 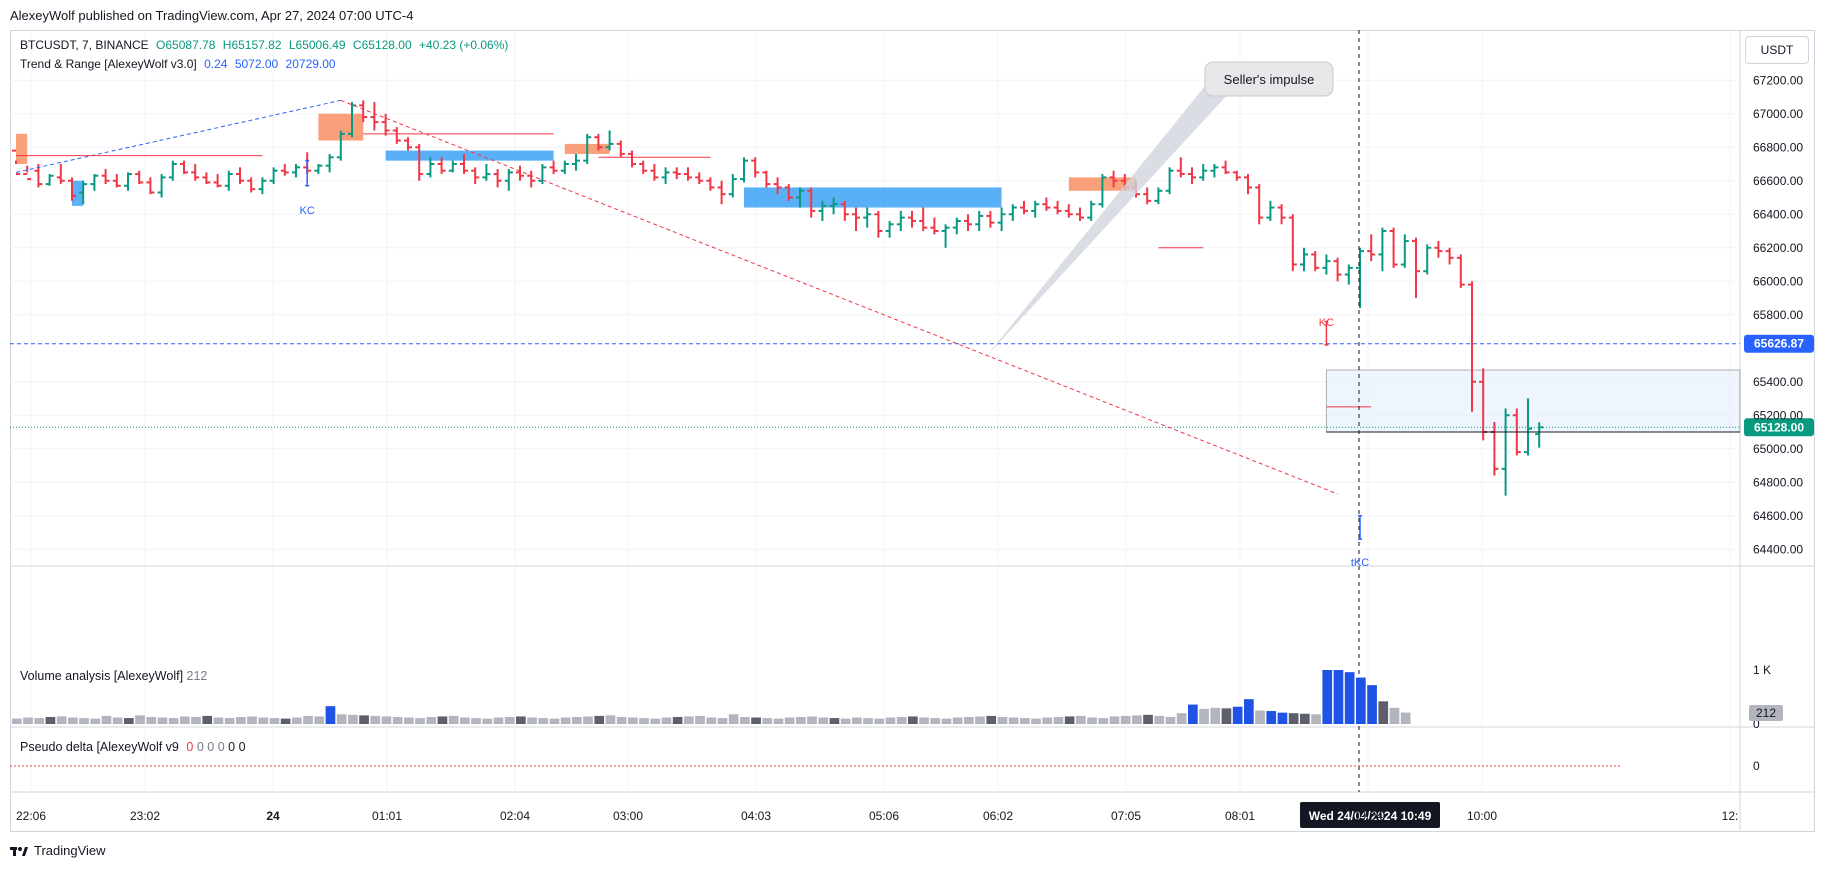 I want to click on y-tick-label: 66800.00, so click(x=1778, y=147).